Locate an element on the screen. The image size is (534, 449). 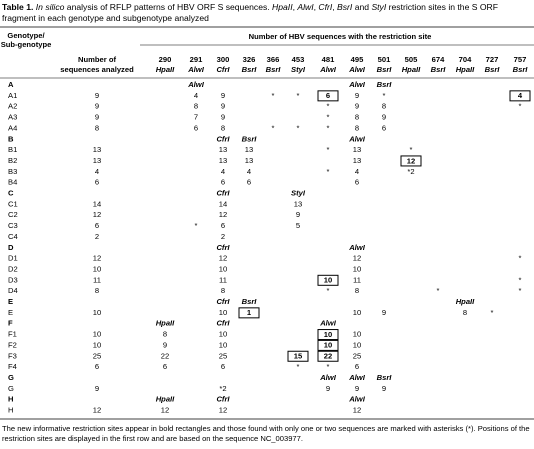
cell-enzyme: StyI is located at coordinates (298, 193).